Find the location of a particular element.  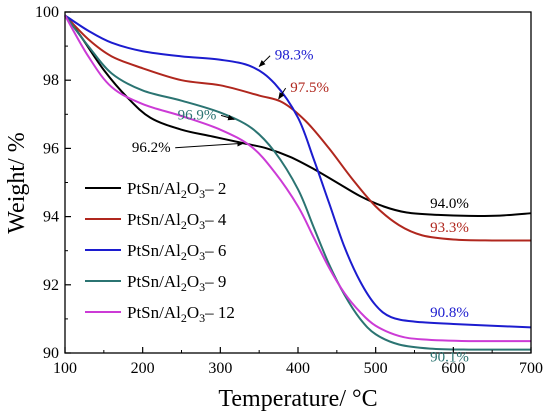

legend-label: PtSn/Al2O3– 12 is located at coordinates (181, 314).